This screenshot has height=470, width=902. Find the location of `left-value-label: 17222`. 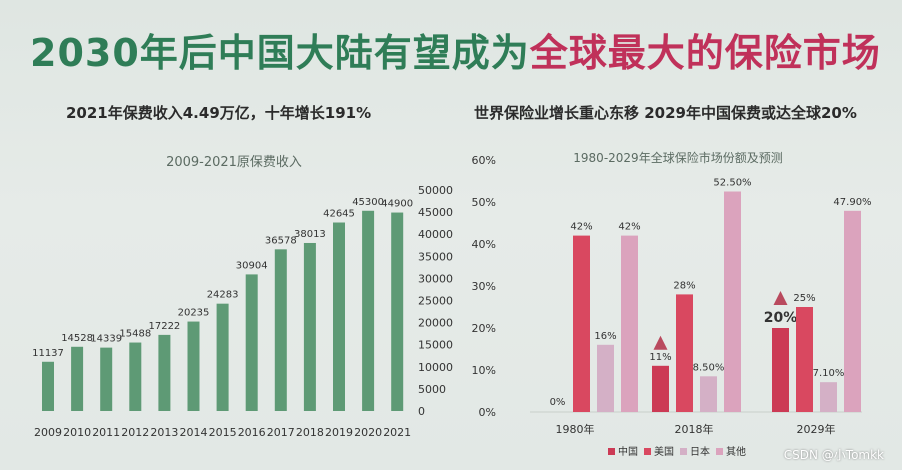

left-value-label: 17222 is located at coordinates (164, 326).